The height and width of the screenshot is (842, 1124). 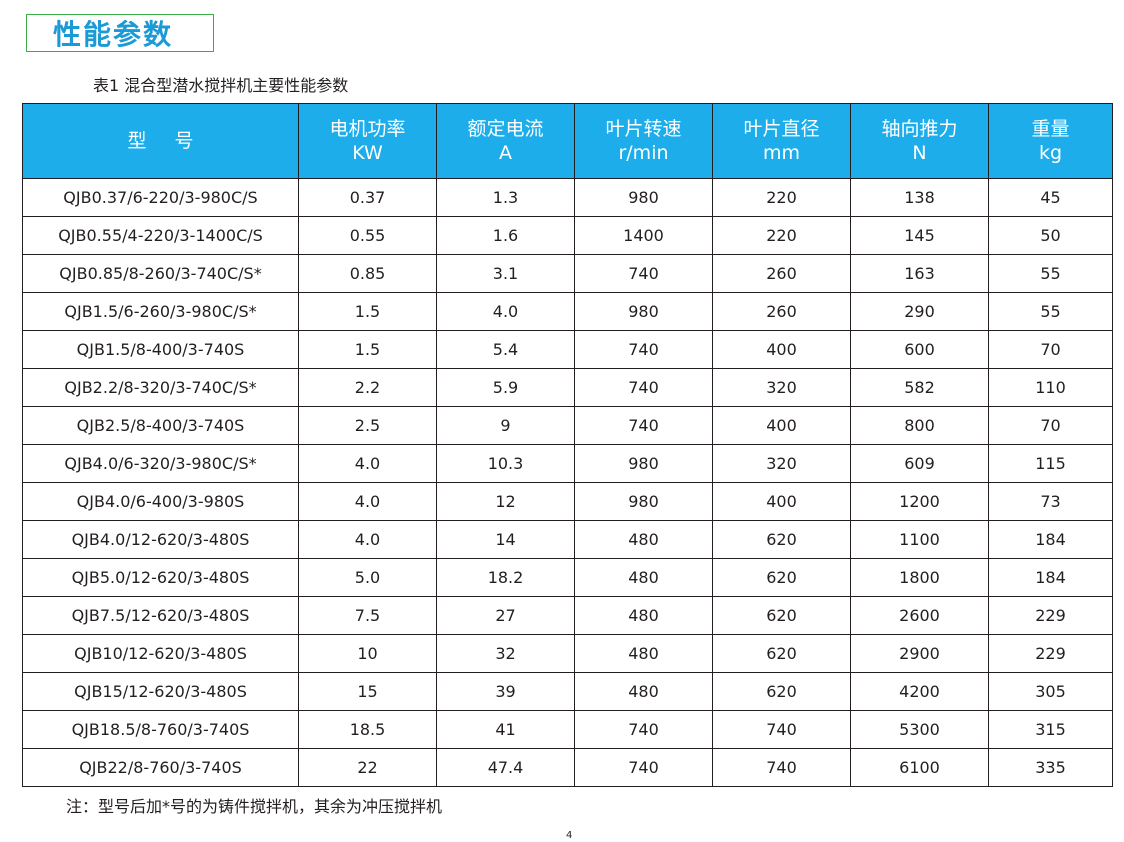 I want to click on cell-current: 47.4, so click(x=505, y=767).